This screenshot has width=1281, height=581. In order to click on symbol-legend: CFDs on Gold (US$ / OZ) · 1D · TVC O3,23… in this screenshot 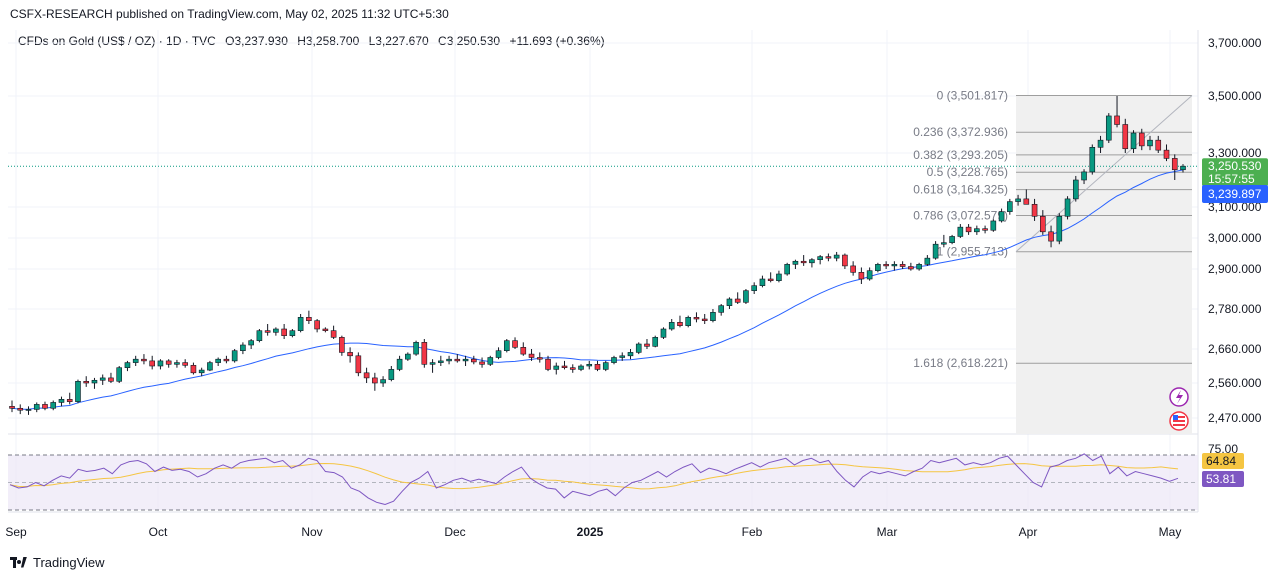, I will do `click(314, 41)`.